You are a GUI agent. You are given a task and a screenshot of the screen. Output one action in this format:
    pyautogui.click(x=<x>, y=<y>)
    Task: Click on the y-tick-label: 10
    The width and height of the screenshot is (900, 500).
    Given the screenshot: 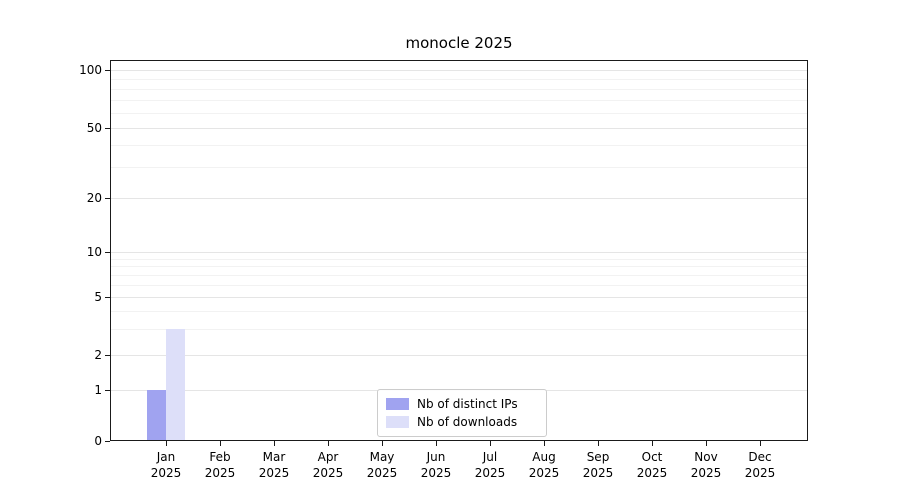 What is the action you would take?
    pyautogui.click(x=94, y=252)
    